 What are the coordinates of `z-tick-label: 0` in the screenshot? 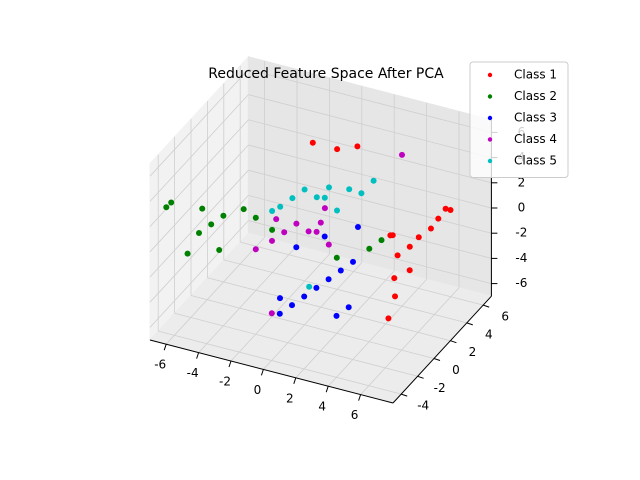 It's located at (522, 208).